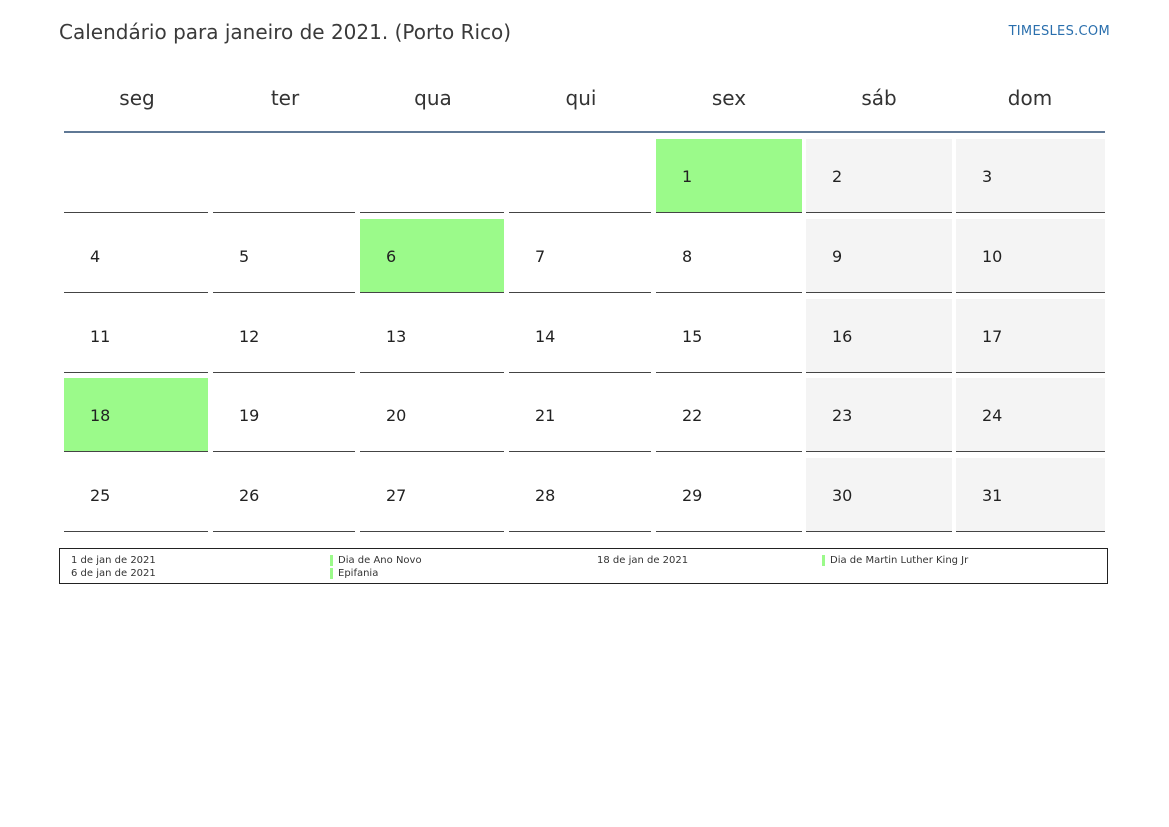  Describe the element at coordinates (432, 495) in the screenshot. I see `day-cell: 27` at that location.